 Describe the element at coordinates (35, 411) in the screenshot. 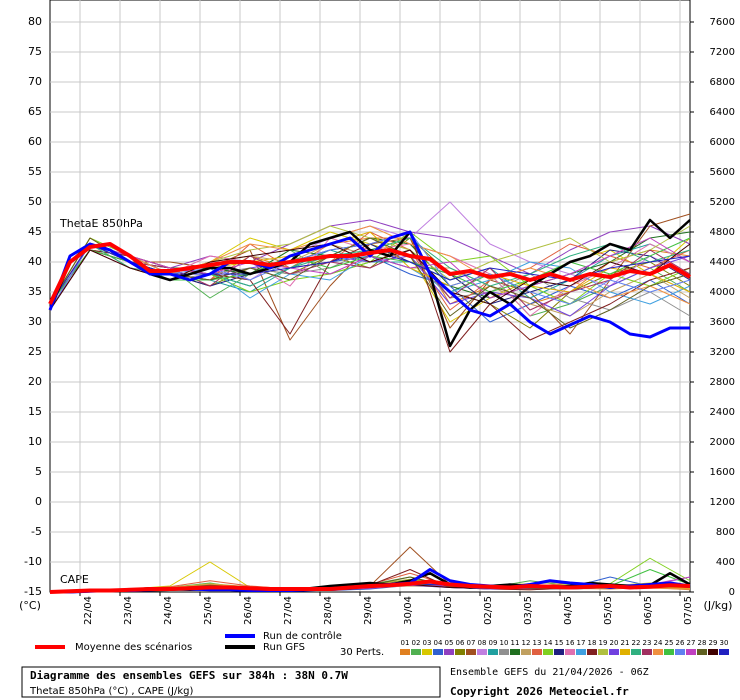

I see `y-tick-label: 15` at that location.